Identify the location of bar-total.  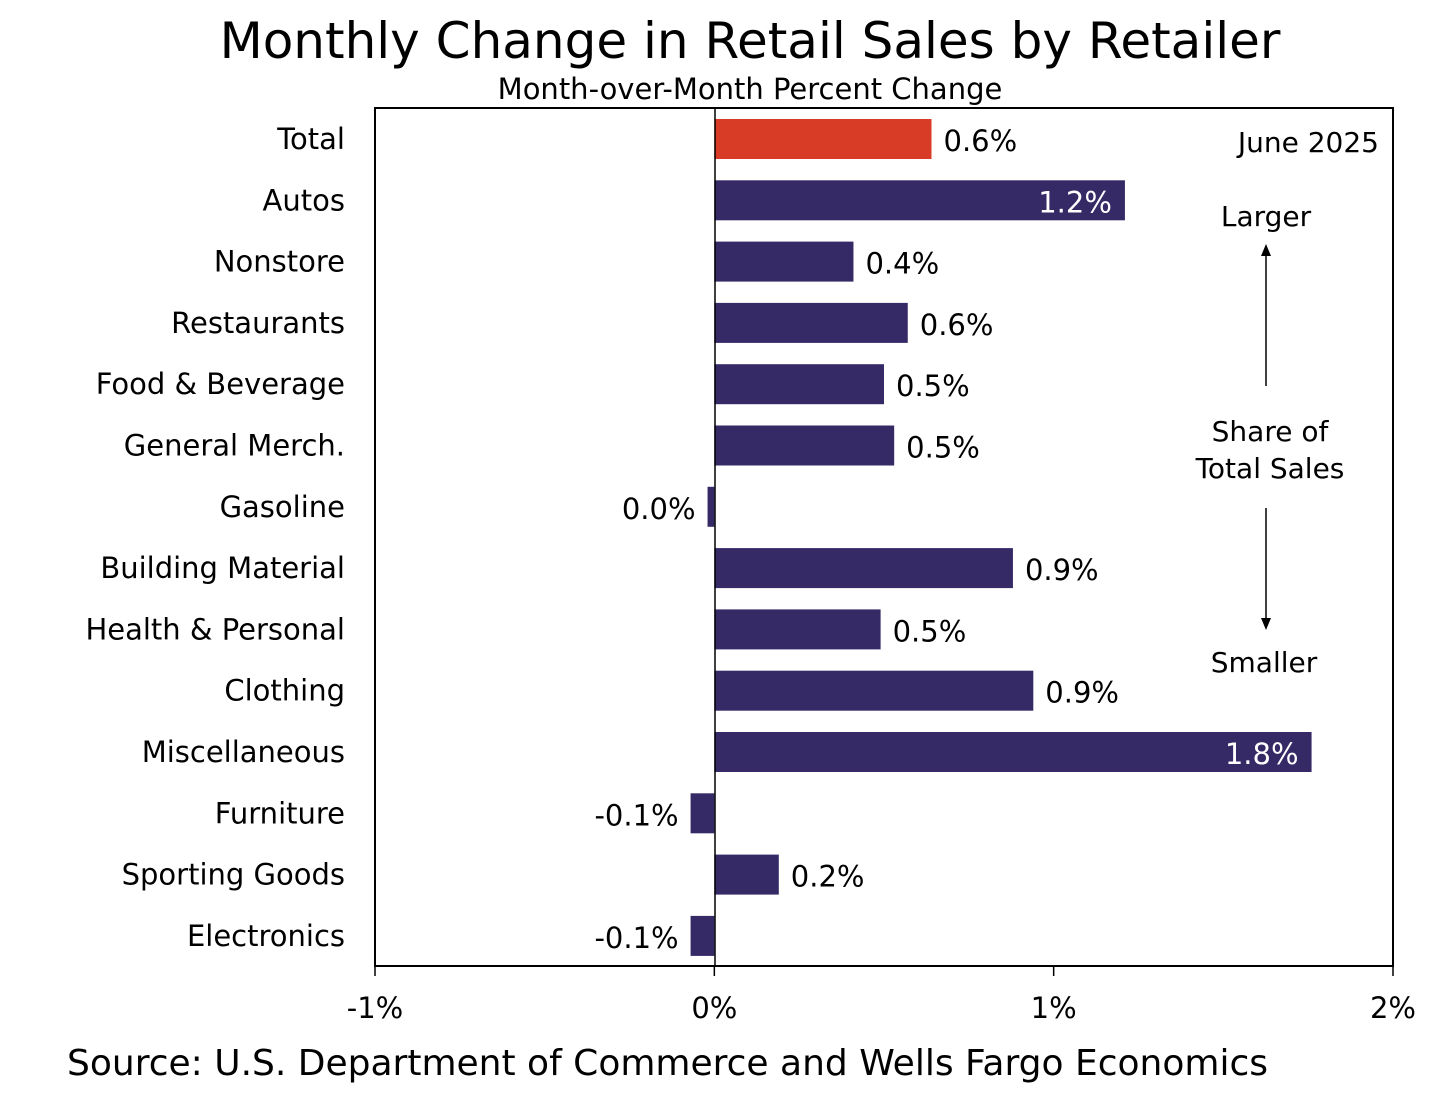
(823, 139).